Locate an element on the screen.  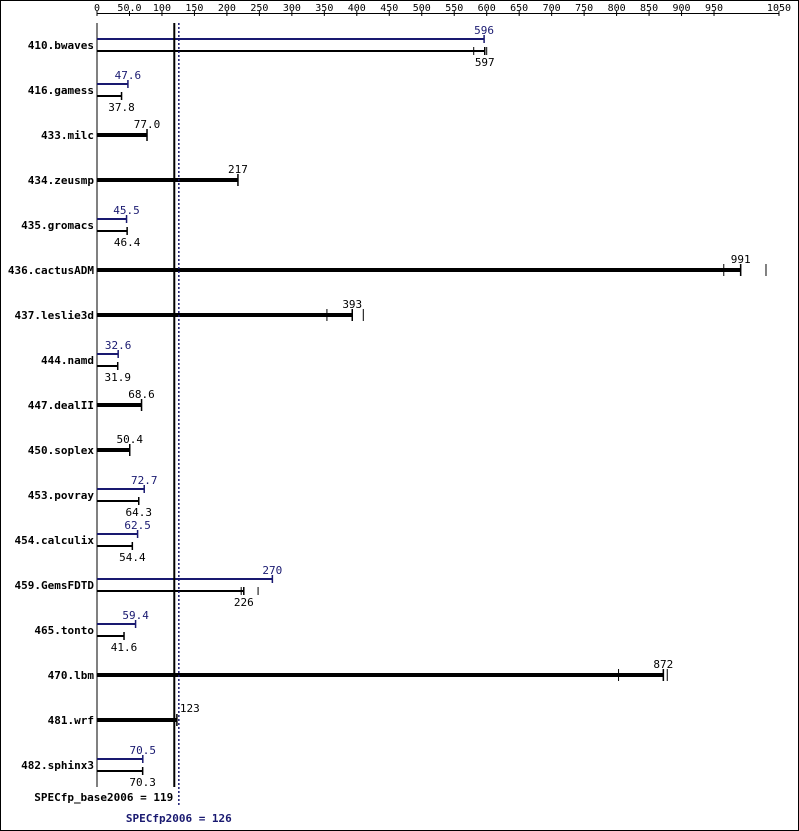
base-value-label: 50.4 is located at coordinates (129, 439).